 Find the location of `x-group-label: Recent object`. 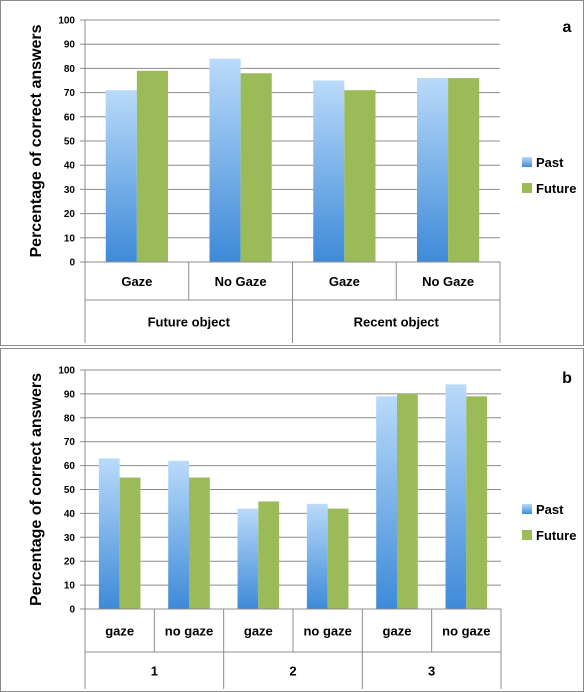

x-group-label: Recent object is located at coordinates (397, 322).